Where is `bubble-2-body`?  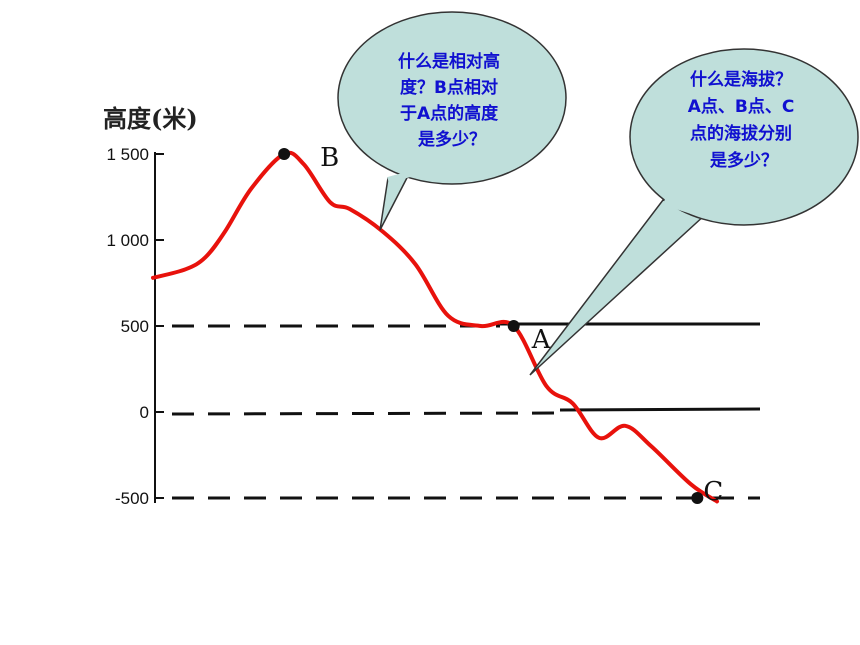 bubble-2-body is located at coordinates (744, 137).